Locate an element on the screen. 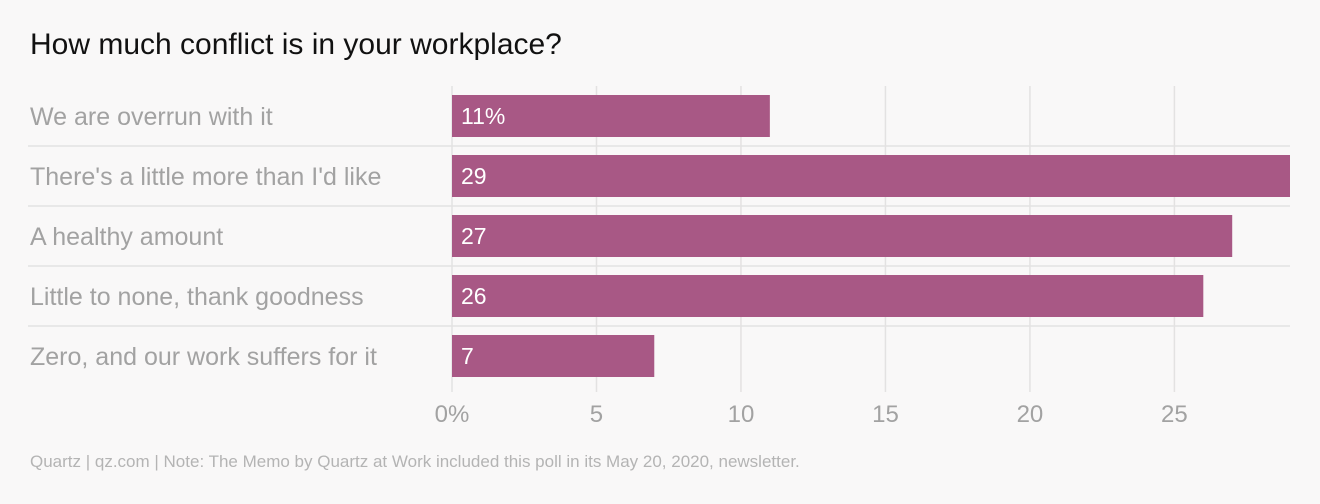 This screenshot has width=1320, height=504. x-tick-label: 10 is located at coordinates (741, 414).